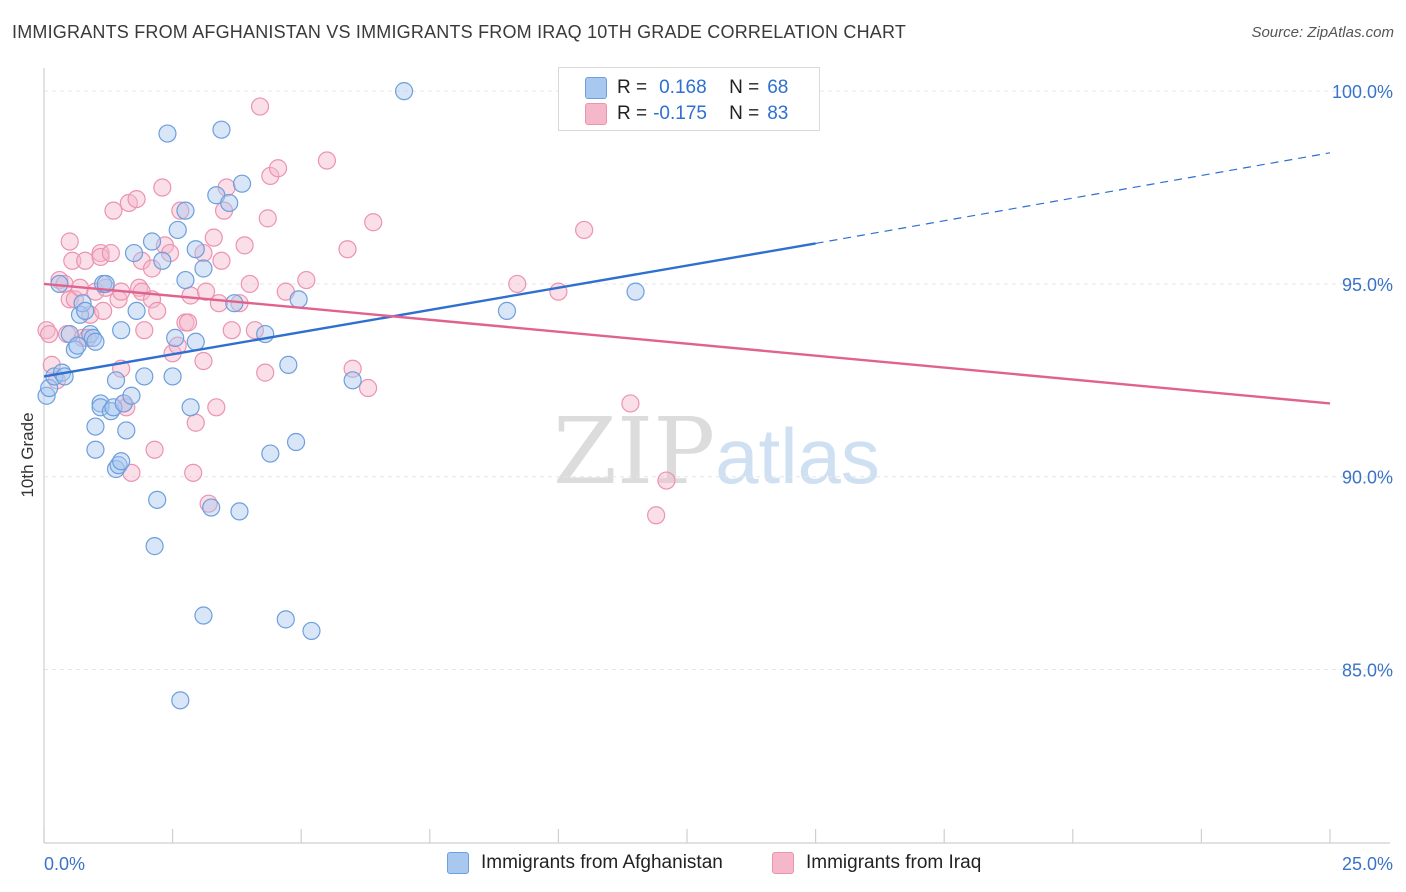 The width and height of the screenshot is (1406, 892). Describe the element at coordinates (632, 87) in the screenshot. I see `afghanistan-r-label: R =` at that location.